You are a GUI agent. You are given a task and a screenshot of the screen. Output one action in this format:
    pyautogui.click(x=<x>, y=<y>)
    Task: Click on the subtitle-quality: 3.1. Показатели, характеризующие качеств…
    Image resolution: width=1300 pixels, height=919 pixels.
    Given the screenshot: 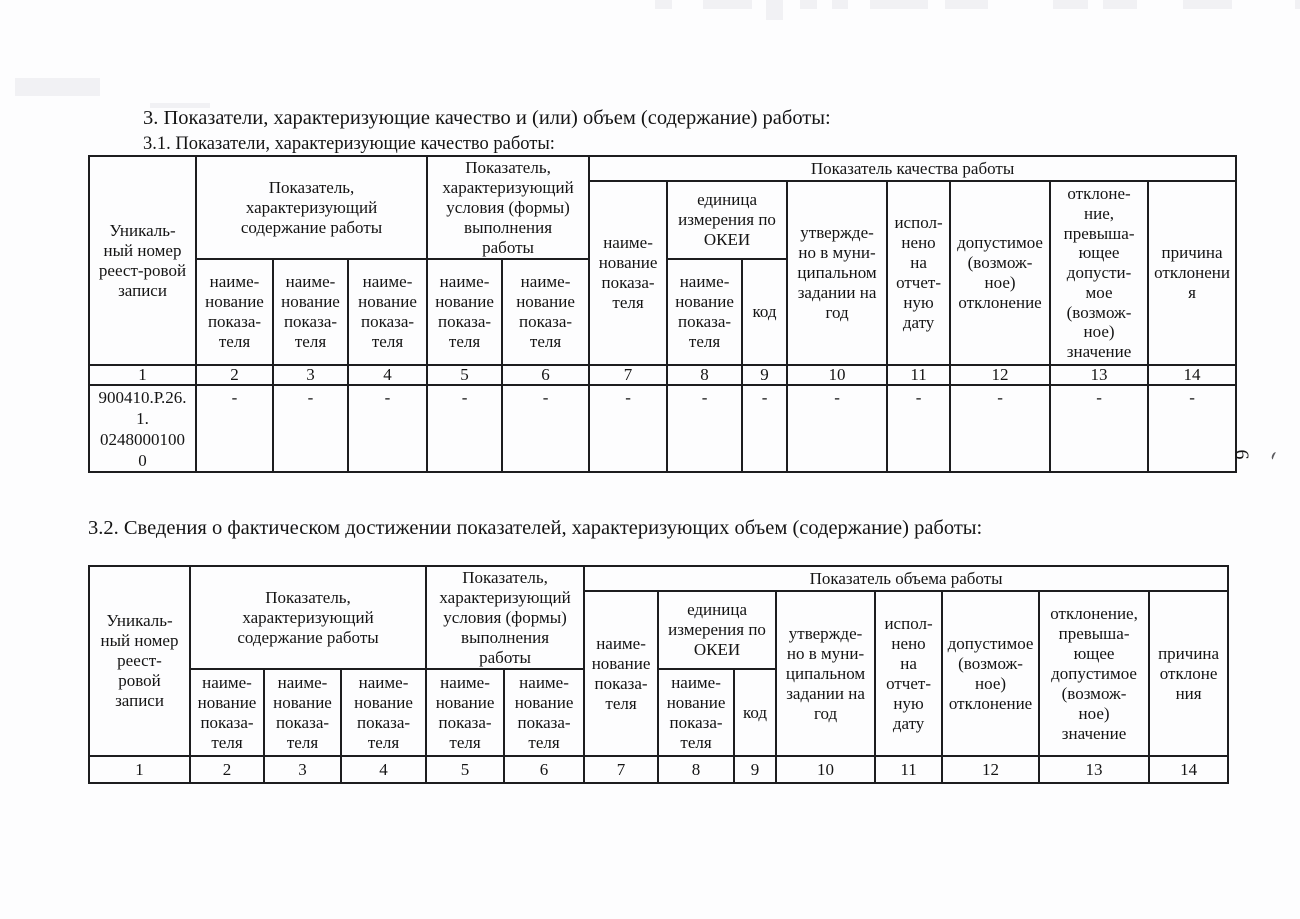 What is the action you would take?
    pyautogui.click(x=349, y=144)
    